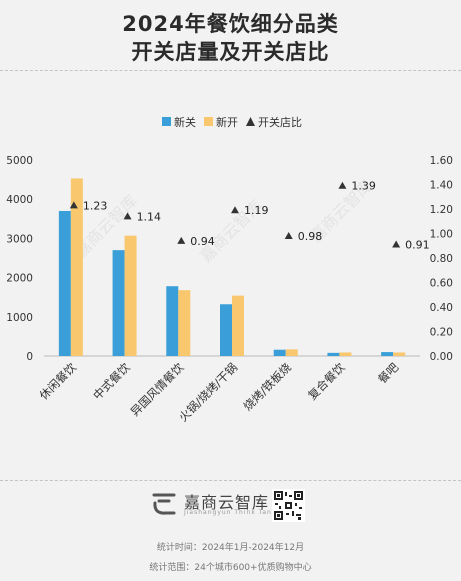 The image size is (461, 581). Describe the element at coordinates (111, 381) in the screenshot. I see `x-tick-label: 中式餐饮` at that location.